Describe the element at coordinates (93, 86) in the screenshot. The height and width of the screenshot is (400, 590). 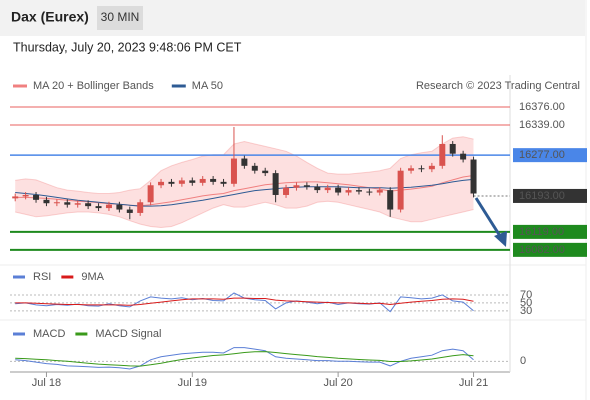
I see `legend-label: MA 20 + Bollinger Bands` at that location.